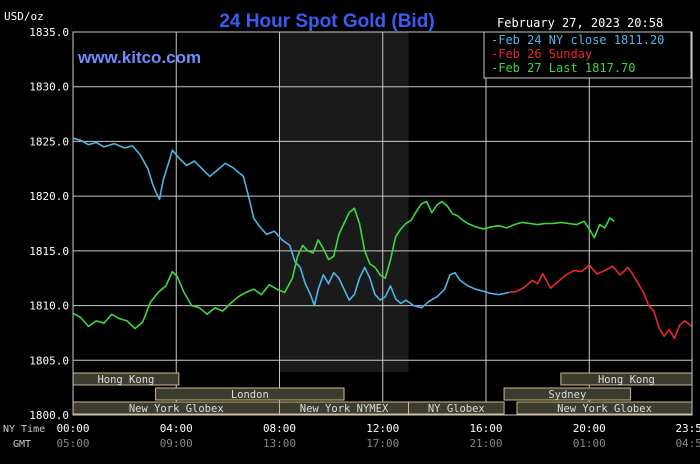 This screenshot has width=700, height=464. I want to click on session-label: Sydney, so click(567, 395).